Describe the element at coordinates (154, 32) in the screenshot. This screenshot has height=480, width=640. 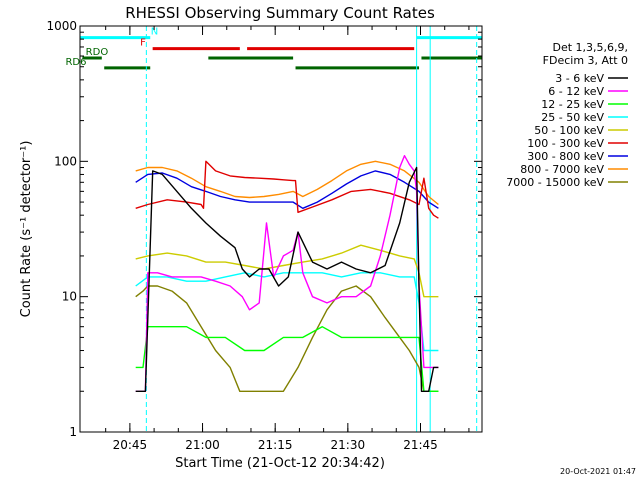
I see `flag-label-n: N` at that location.